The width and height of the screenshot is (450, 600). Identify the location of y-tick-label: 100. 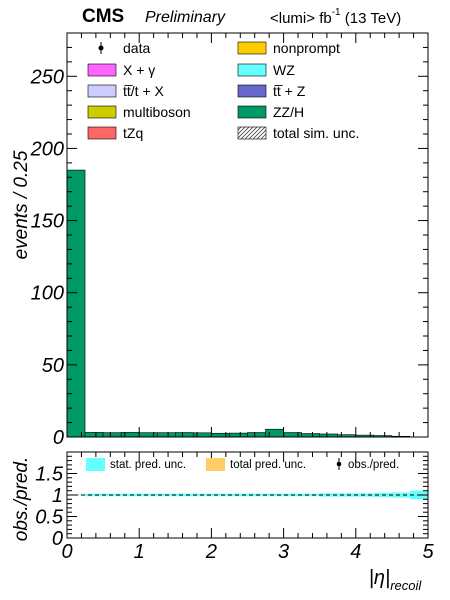
(47, 294).